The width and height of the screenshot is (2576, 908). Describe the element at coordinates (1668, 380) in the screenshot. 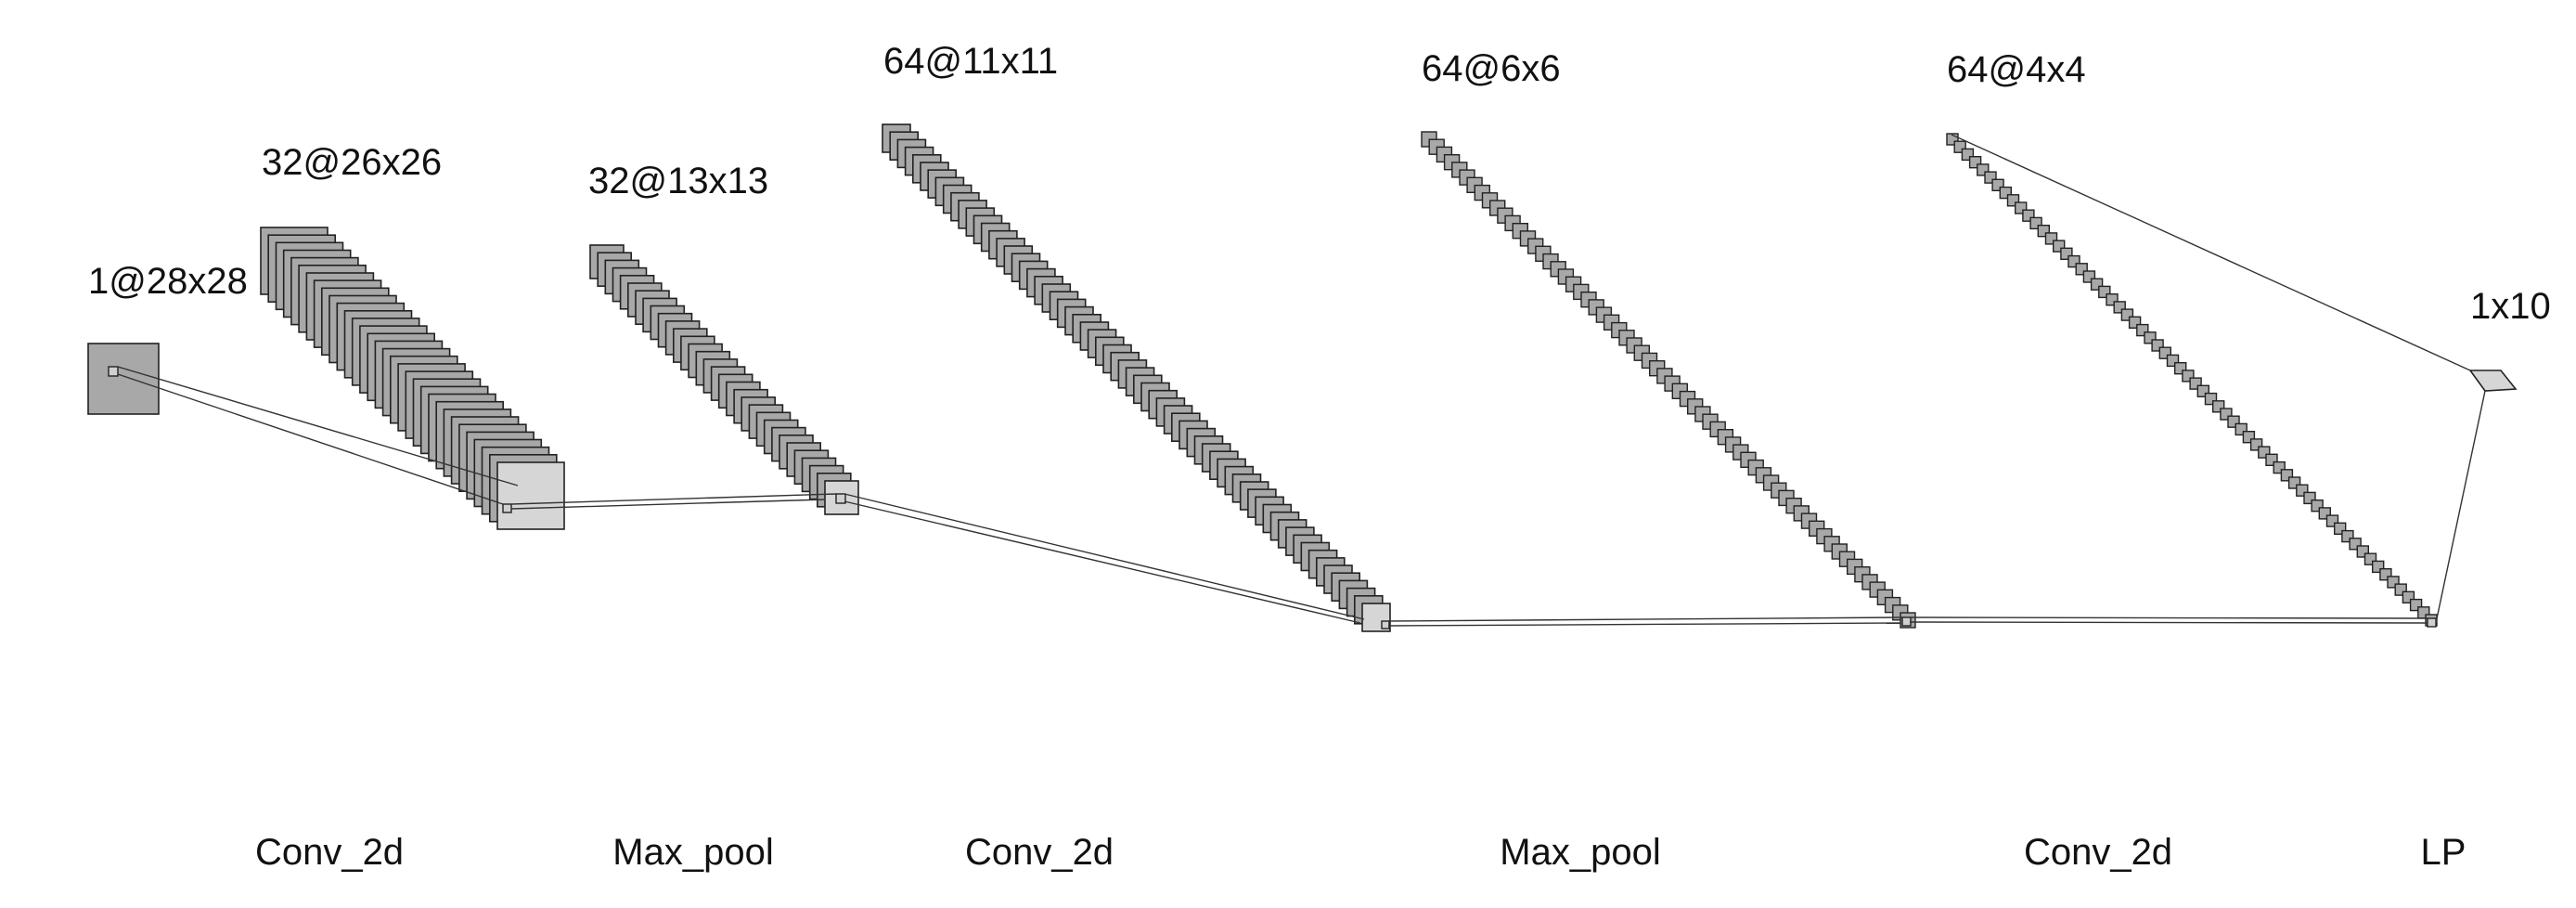

I see `stack-pool2` at that location.